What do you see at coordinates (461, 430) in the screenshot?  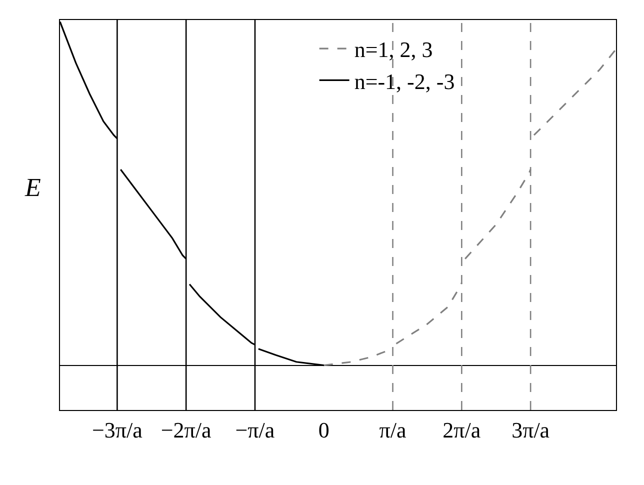 I see `x-tick-label: 2π/a` at bounding box center [461, 430].